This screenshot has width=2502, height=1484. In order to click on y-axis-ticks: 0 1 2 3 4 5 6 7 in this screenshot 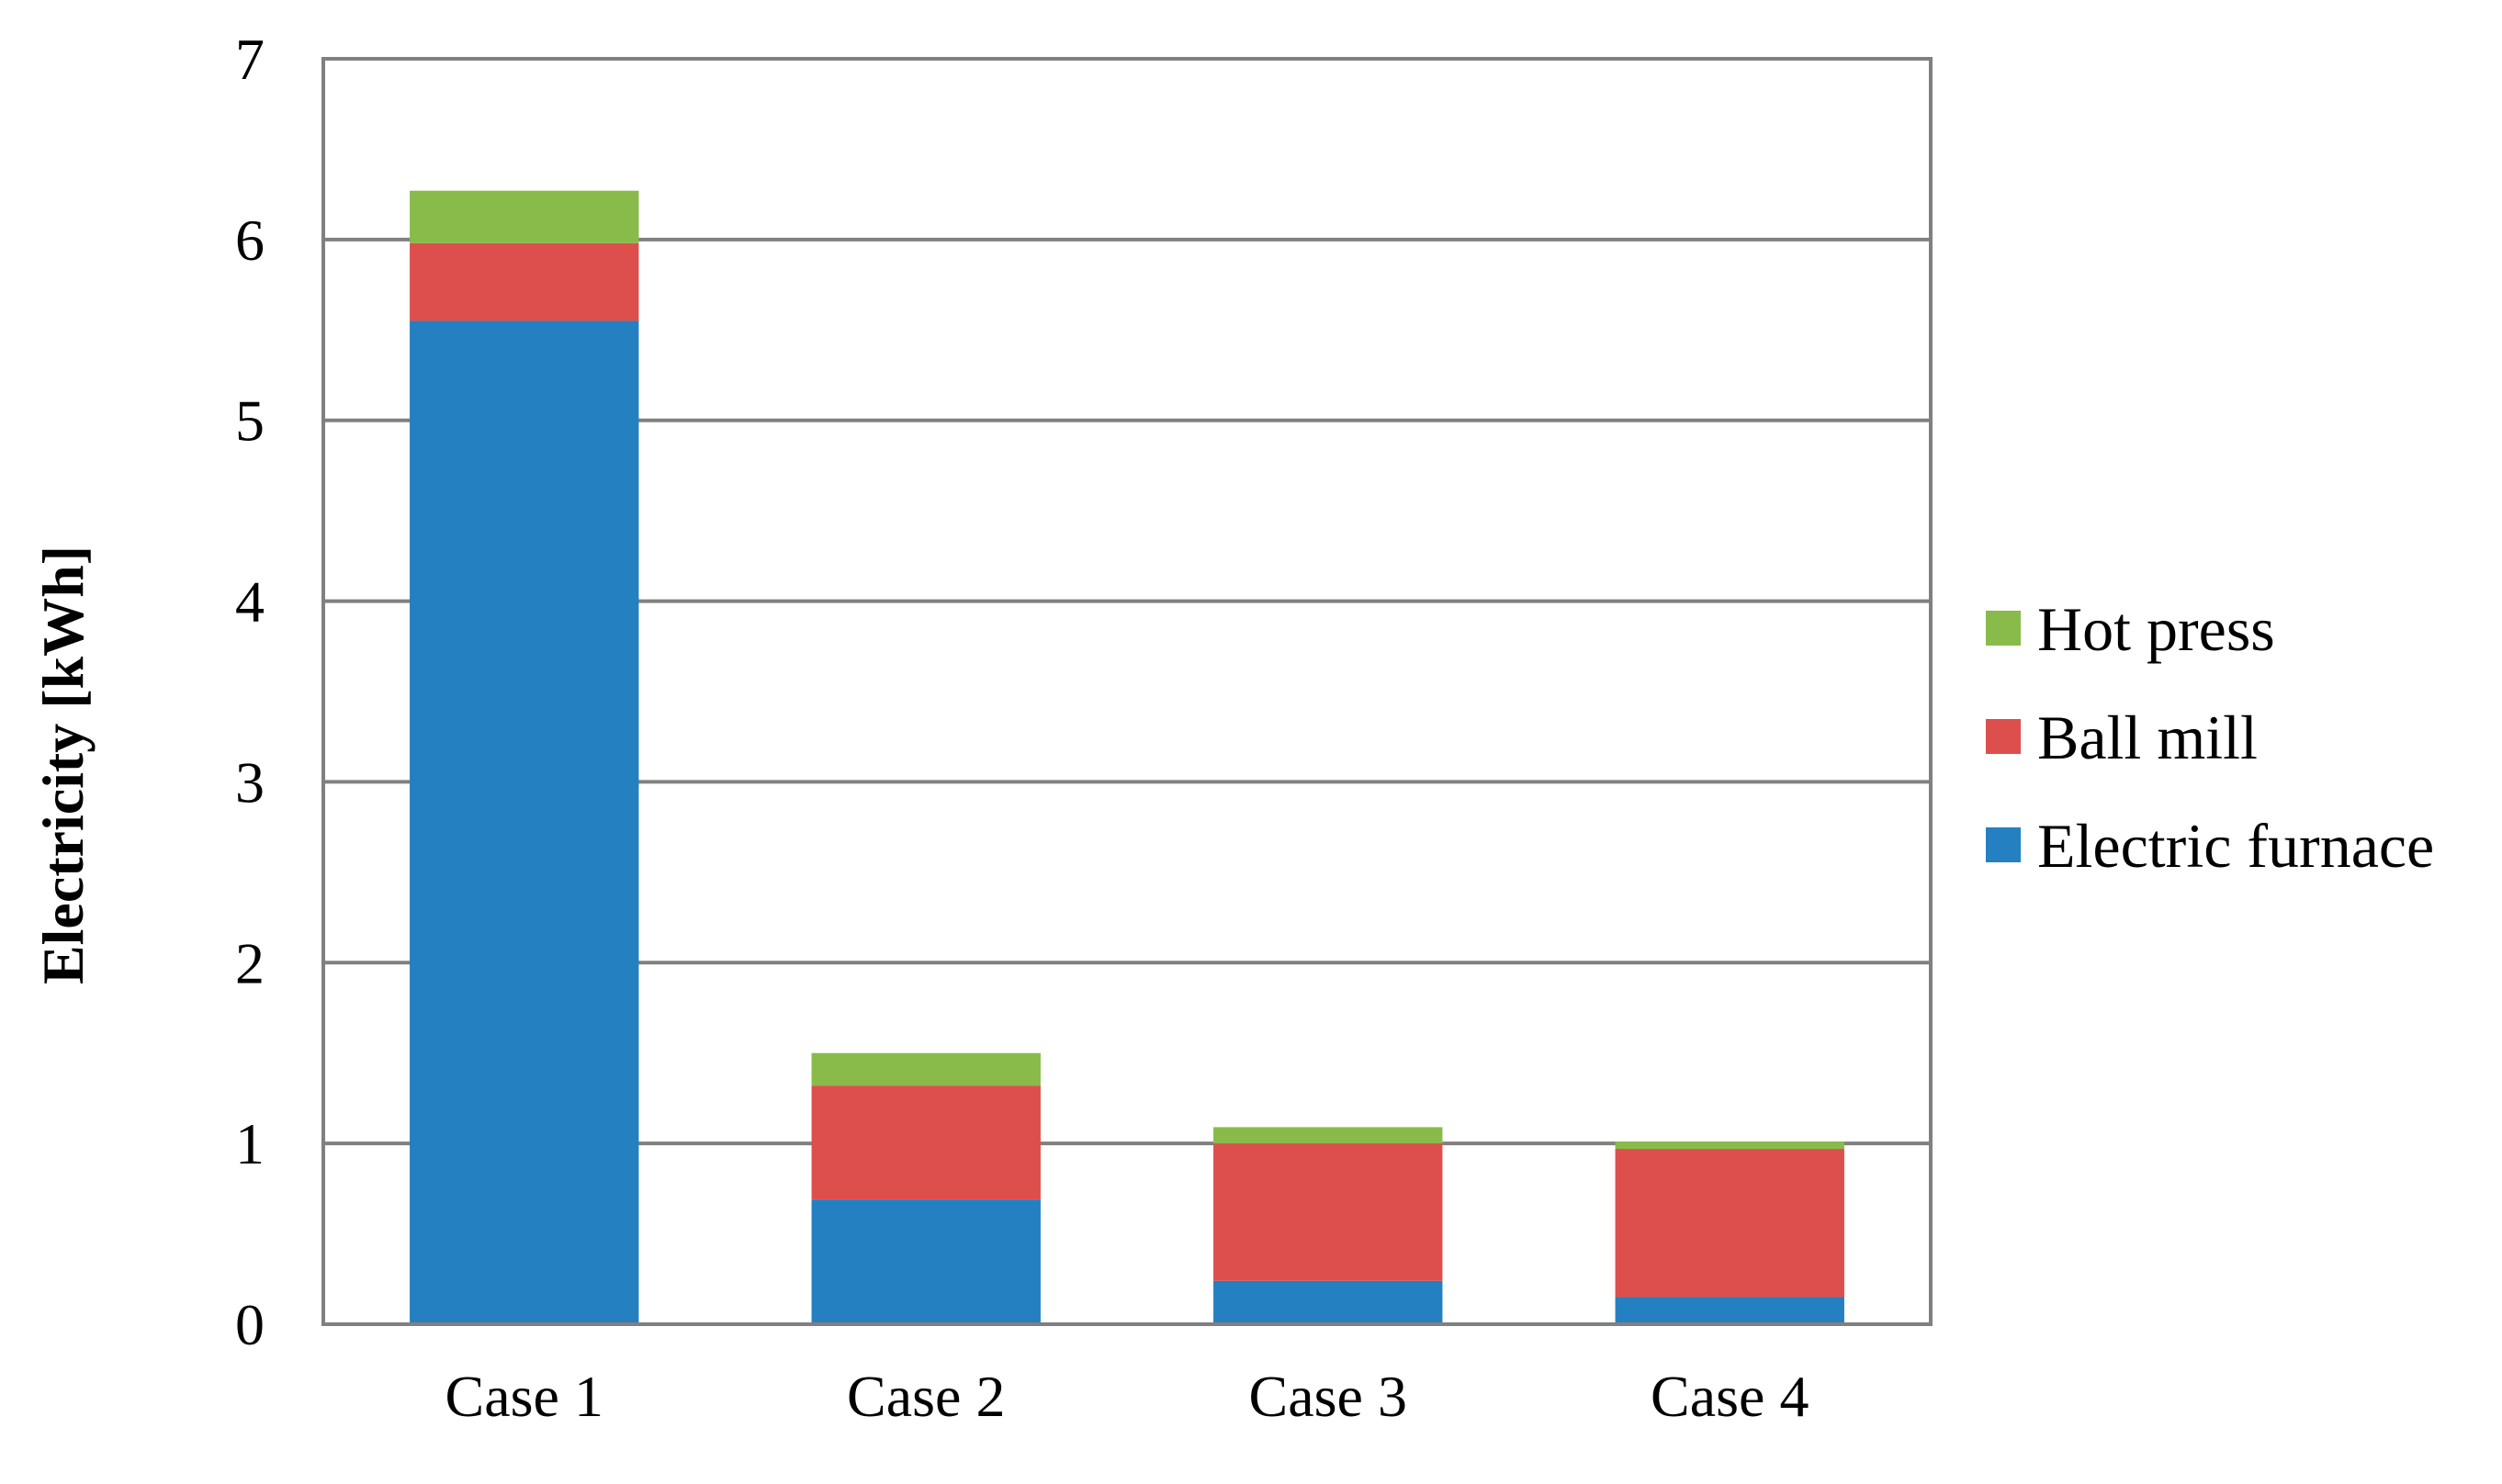, I will do `click(250, 692)`.